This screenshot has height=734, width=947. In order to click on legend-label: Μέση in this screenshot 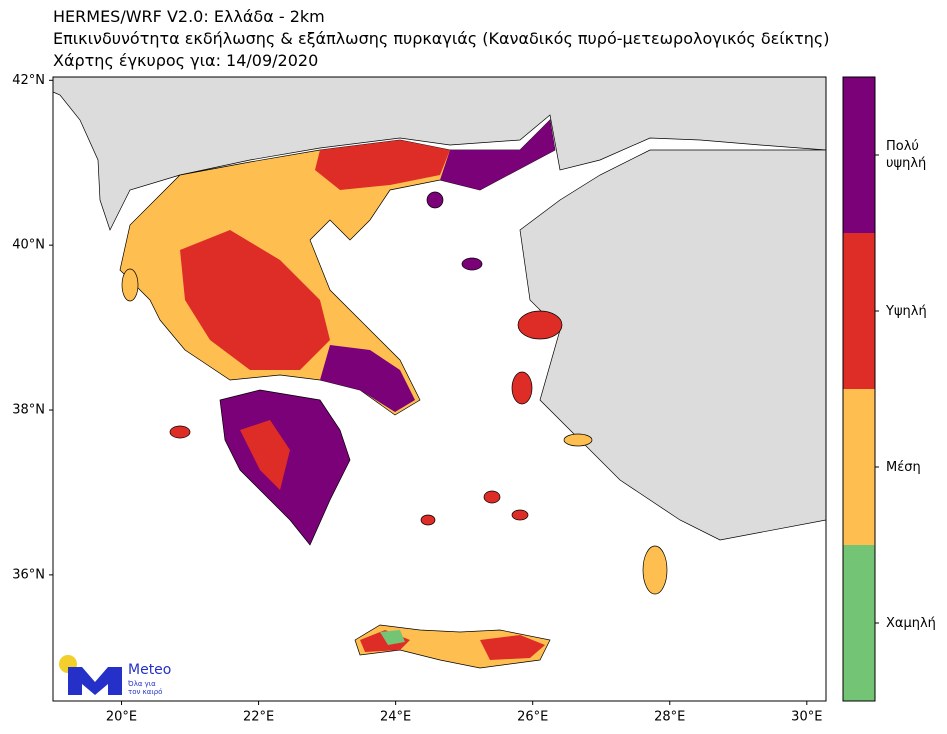, I will do `click(903, 467)`.